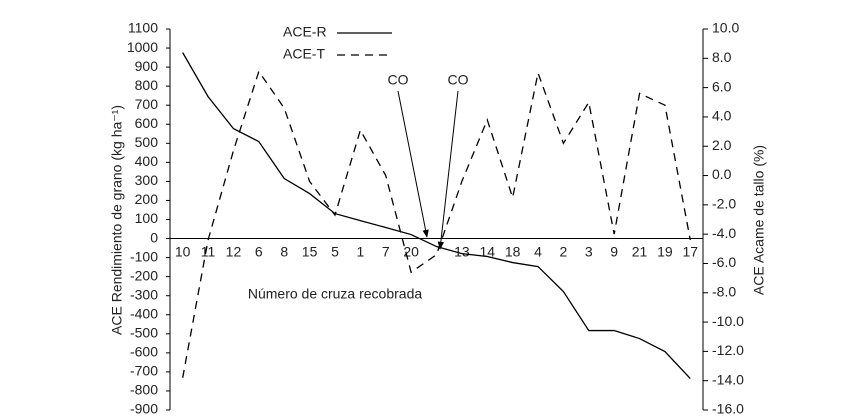 Image resolution: width=852 pixels, height=420 pixels. What do you see at coordinates (208, 251) in the screenshot?
I see `x-tick-label: 11` at bounding box center [208, 251].